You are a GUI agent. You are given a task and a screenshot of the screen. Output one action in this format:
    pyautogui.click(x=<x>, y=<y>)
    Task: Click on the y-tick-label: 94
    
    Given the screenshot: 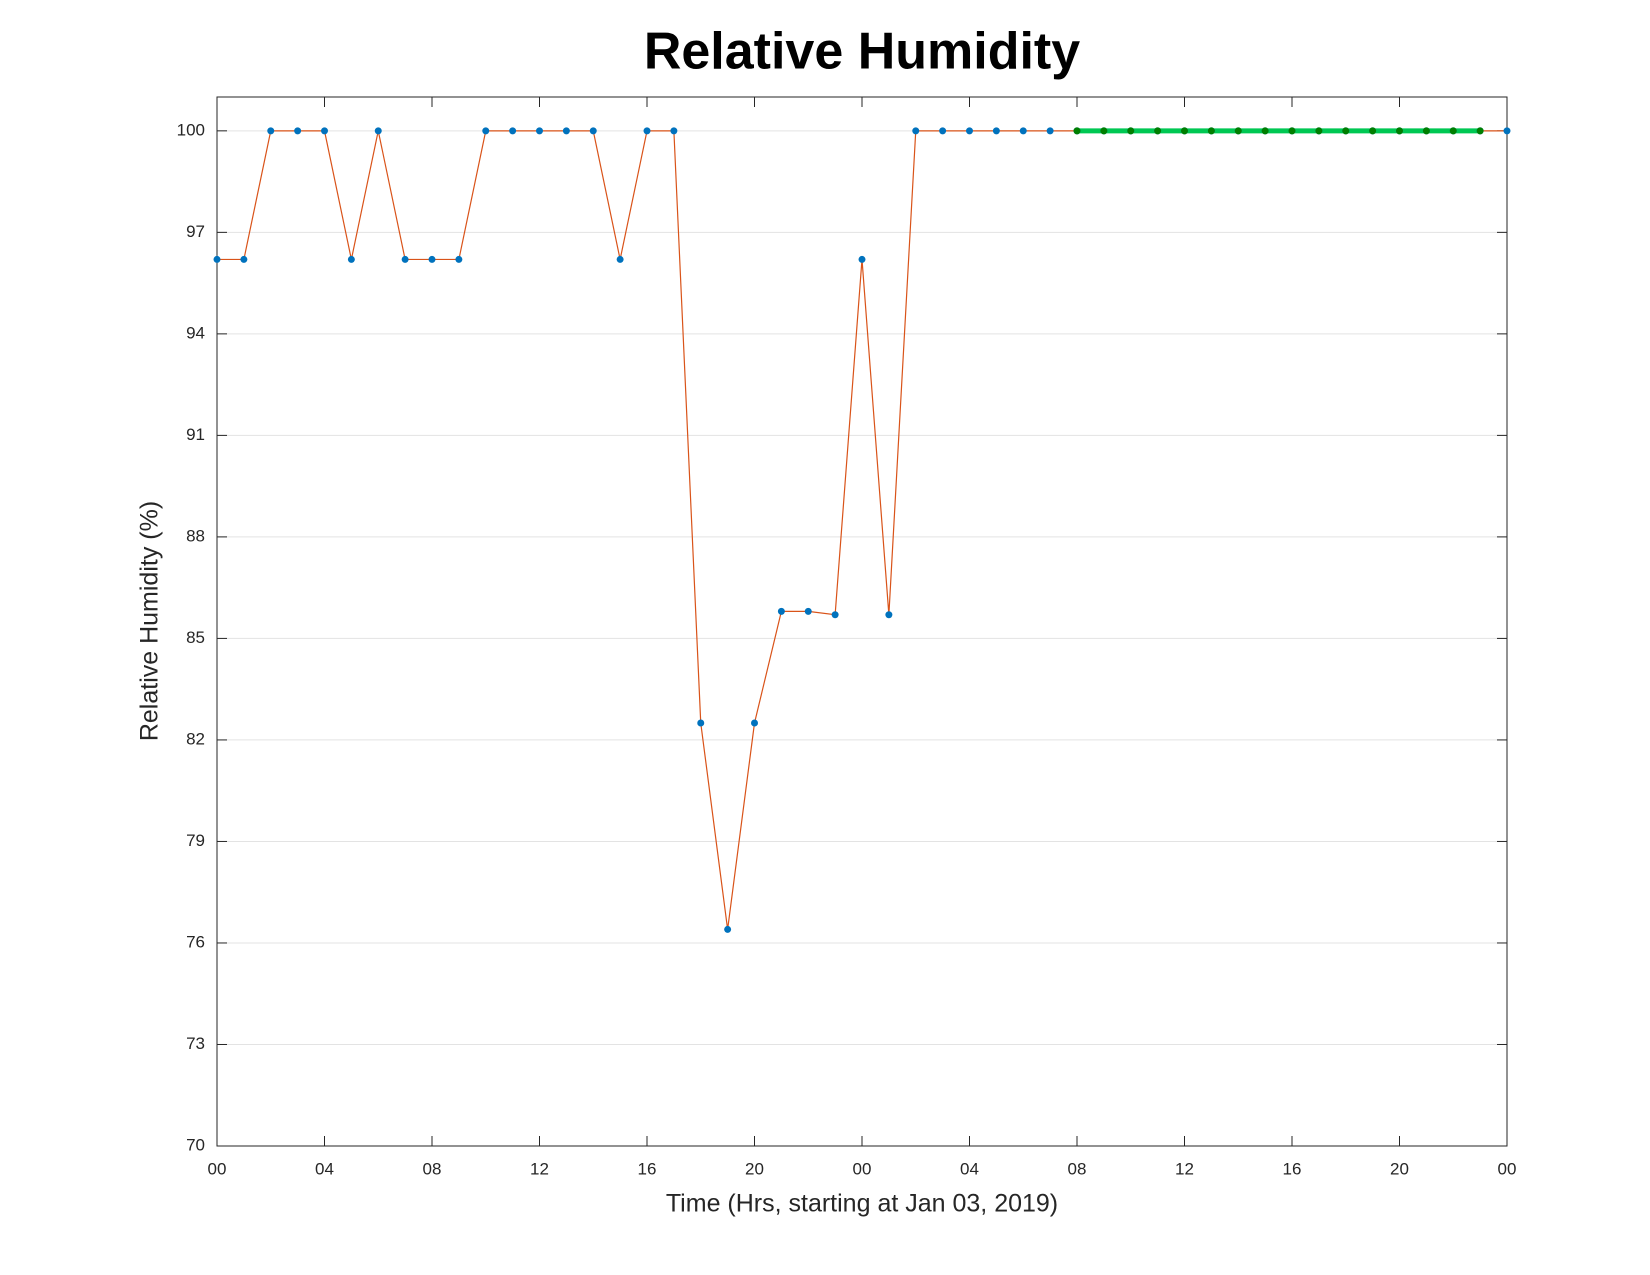 What is the action you would take?
    pyautogui.click(x=195, y=332)
    